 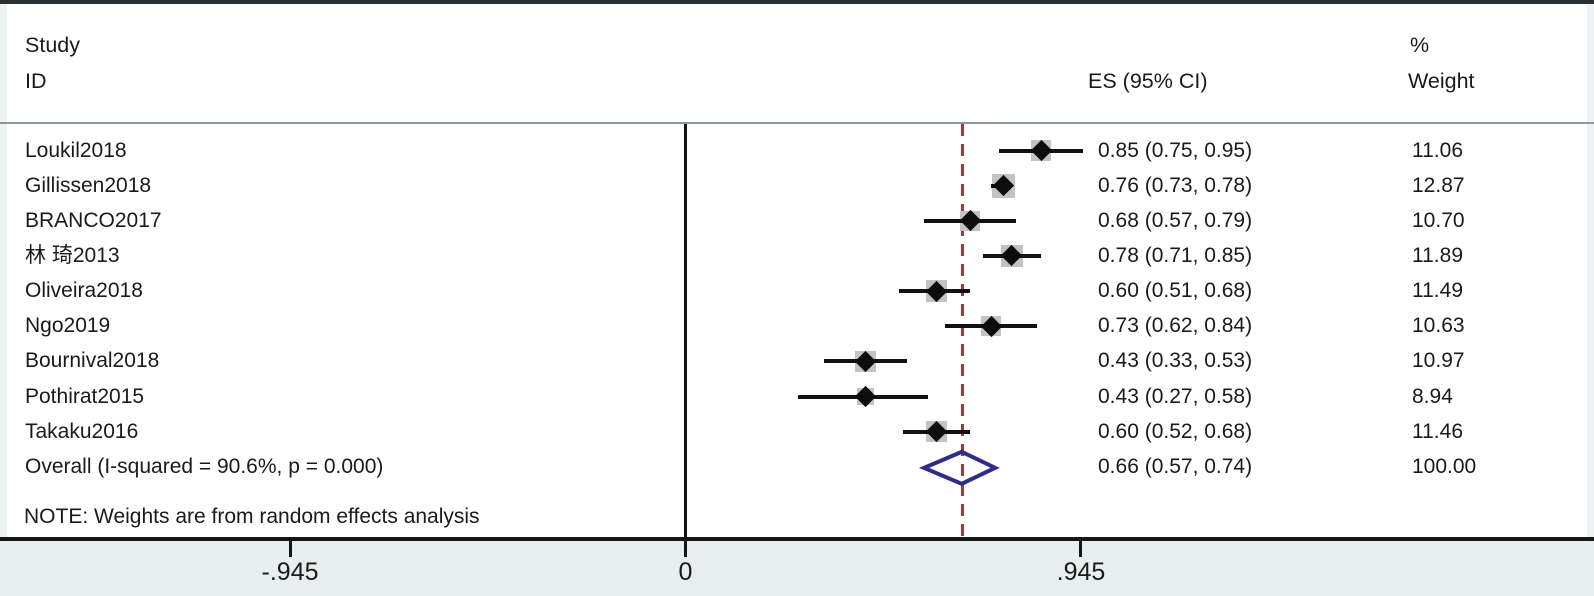 What do you see at coordinates (92, 361) in the screenshot?
I see `study-id-label: Bournival2018` at bounding box center [92, 361].